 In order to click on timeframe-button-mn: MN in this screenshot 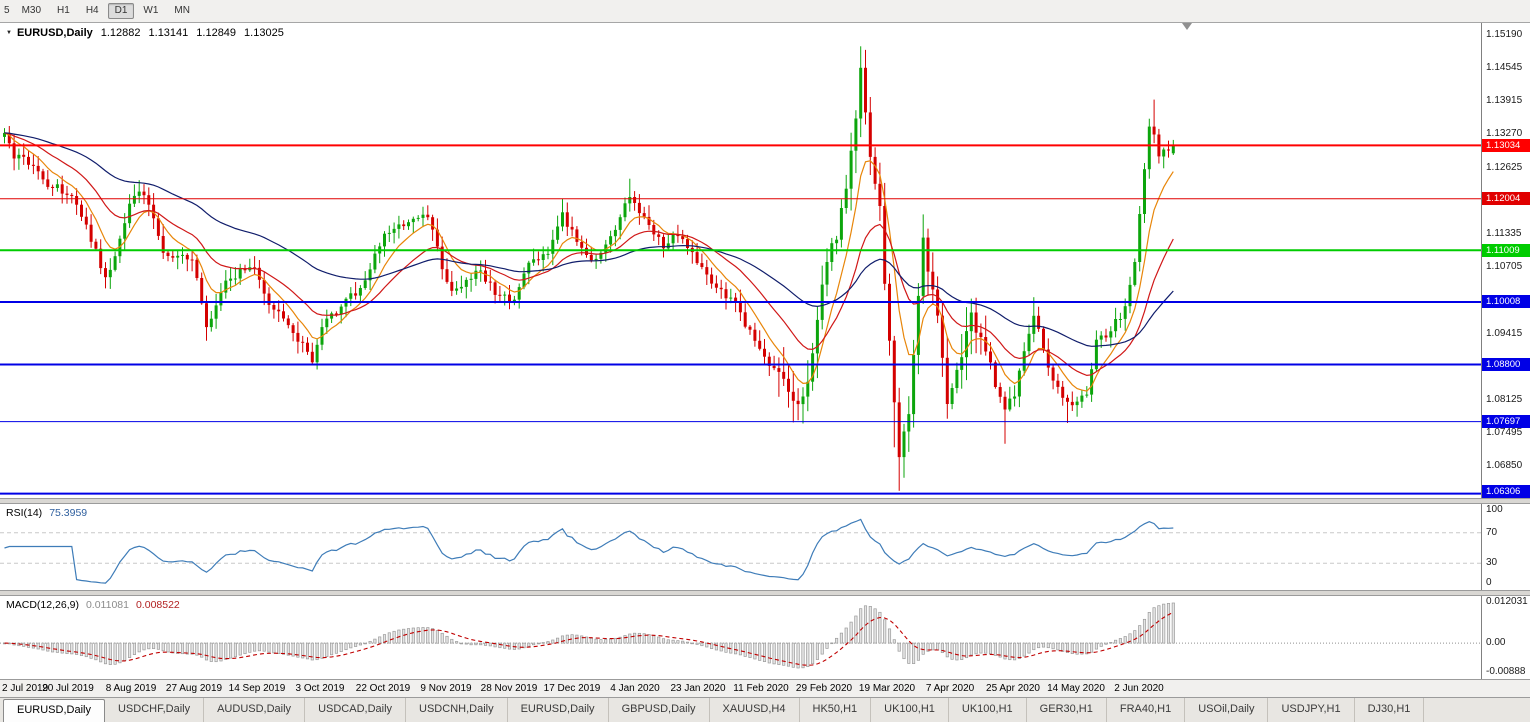, I will do `click(182, 10)`.